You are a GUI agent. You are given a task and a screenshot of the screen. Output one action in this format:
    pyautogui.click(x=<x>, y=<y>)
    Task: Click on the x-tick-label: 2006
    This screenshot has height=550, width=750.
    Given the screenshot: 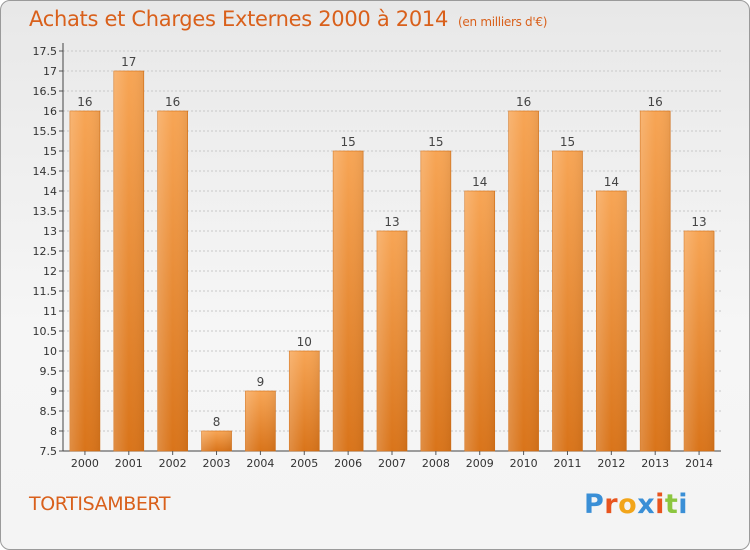 What is the action you would take?
    pyautogui.click(x=348, y=463)
    